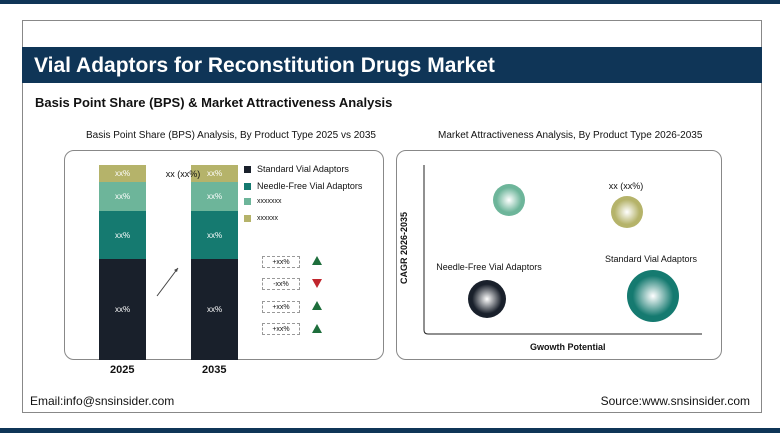  Describe the element at coordinates (303, 186) in the screenshot. I see `legend-item: Needle-Free Vial Adaptors` at that location.